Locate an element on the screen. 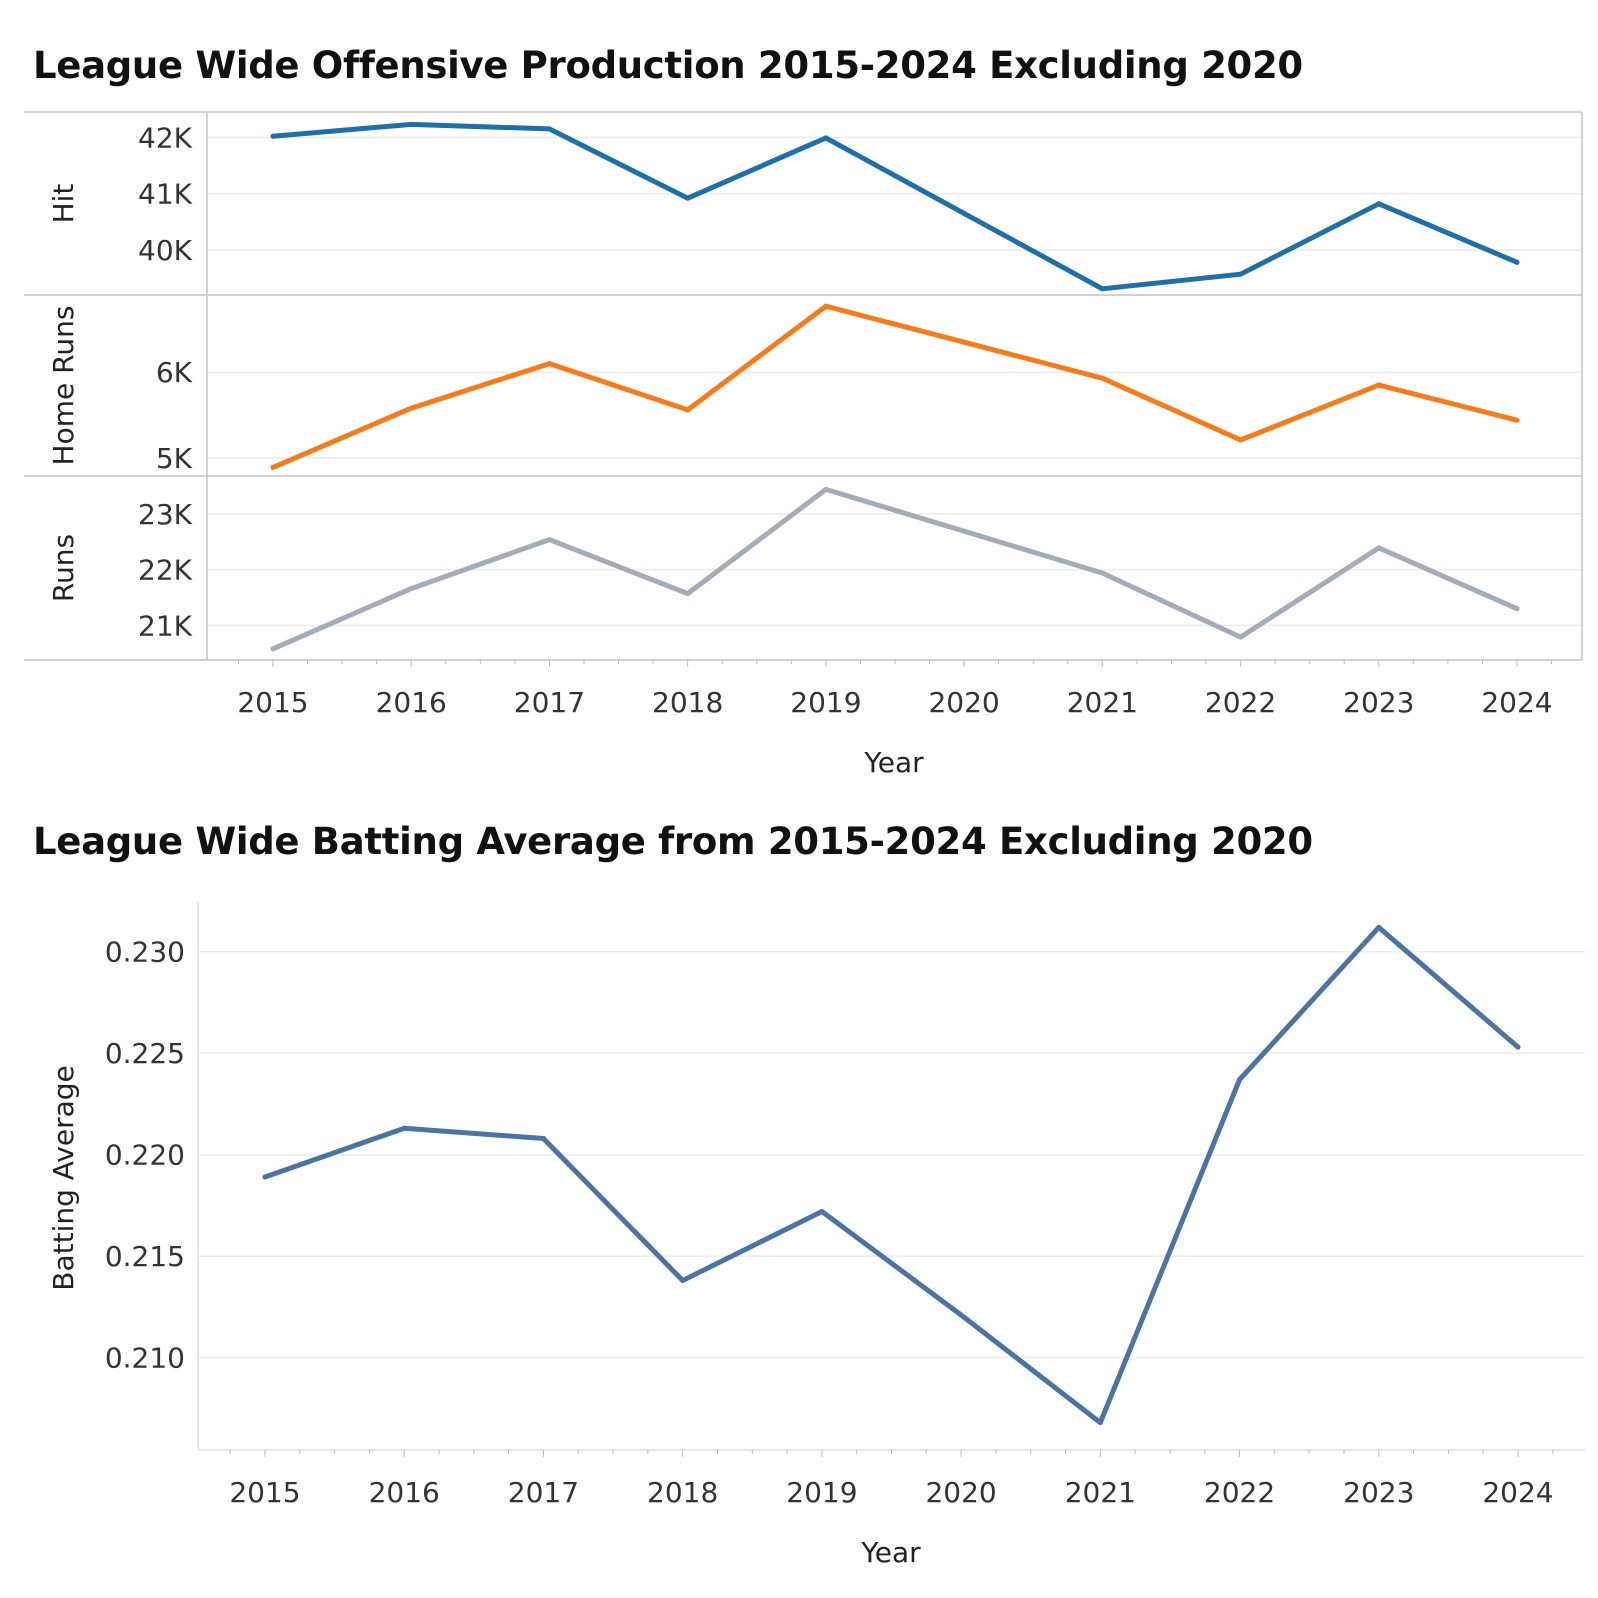 The image size is (1598, 1598). batting-x-axis-title: Year is located at coordinates (890, 1552).